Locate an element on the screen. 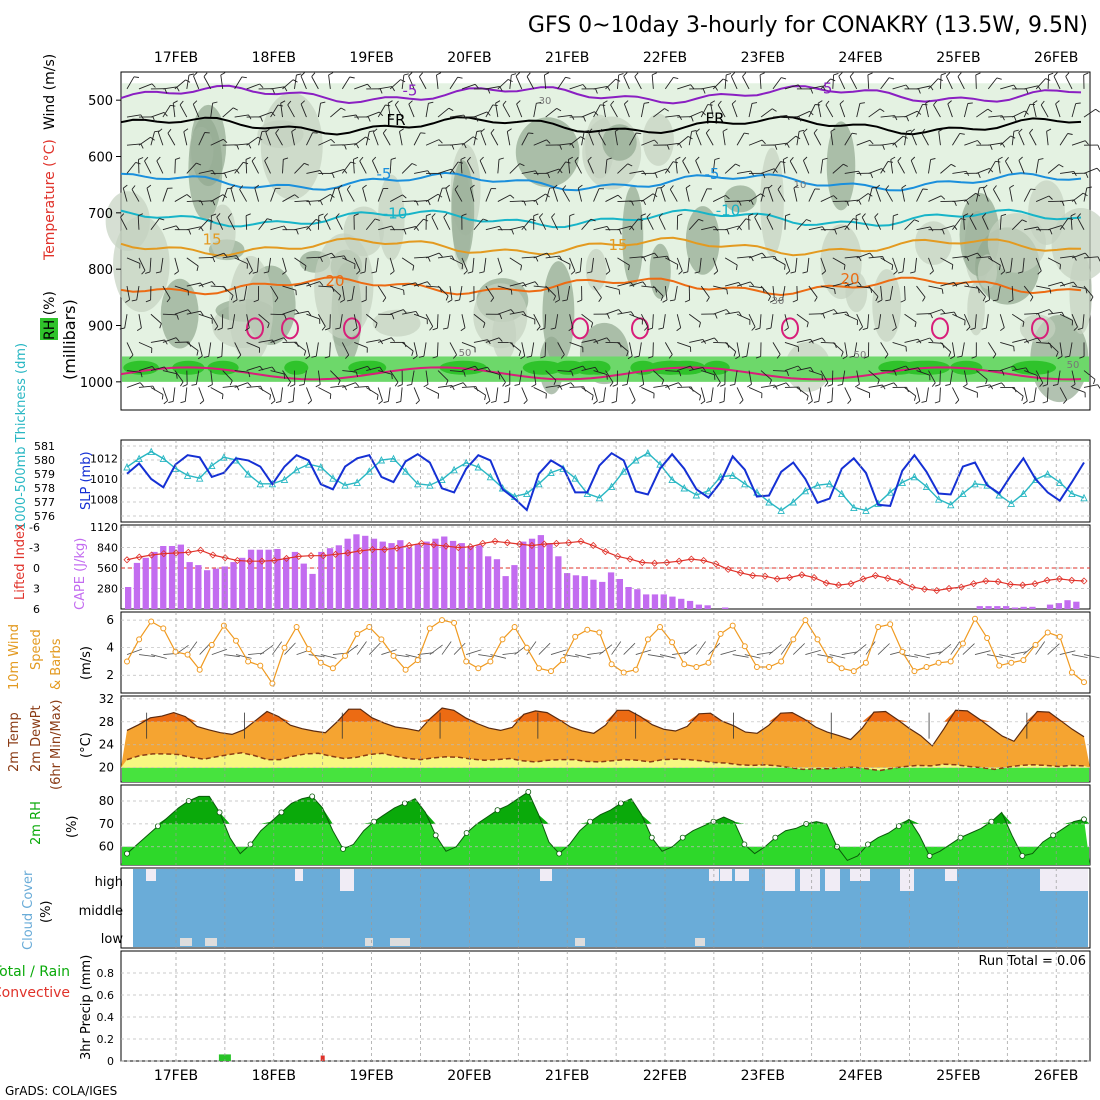 The image size is (1100, 1100). li-marker is located at coordinates (1072, 580).